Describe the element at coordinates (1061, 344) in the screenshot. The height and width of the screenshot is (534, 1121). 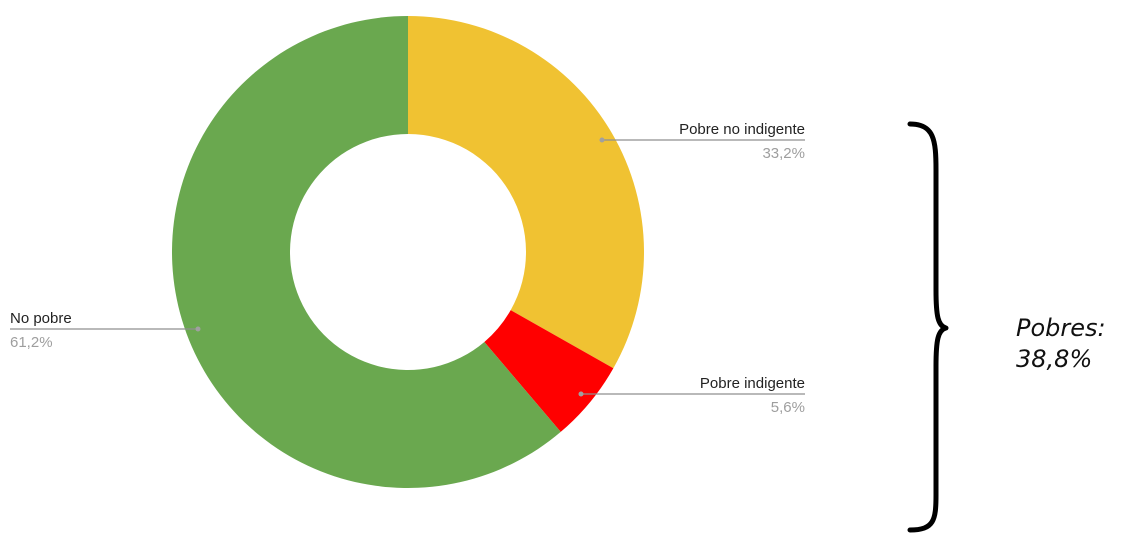
I see `poverty-total-note: Pobres: 38,8%` at that location.